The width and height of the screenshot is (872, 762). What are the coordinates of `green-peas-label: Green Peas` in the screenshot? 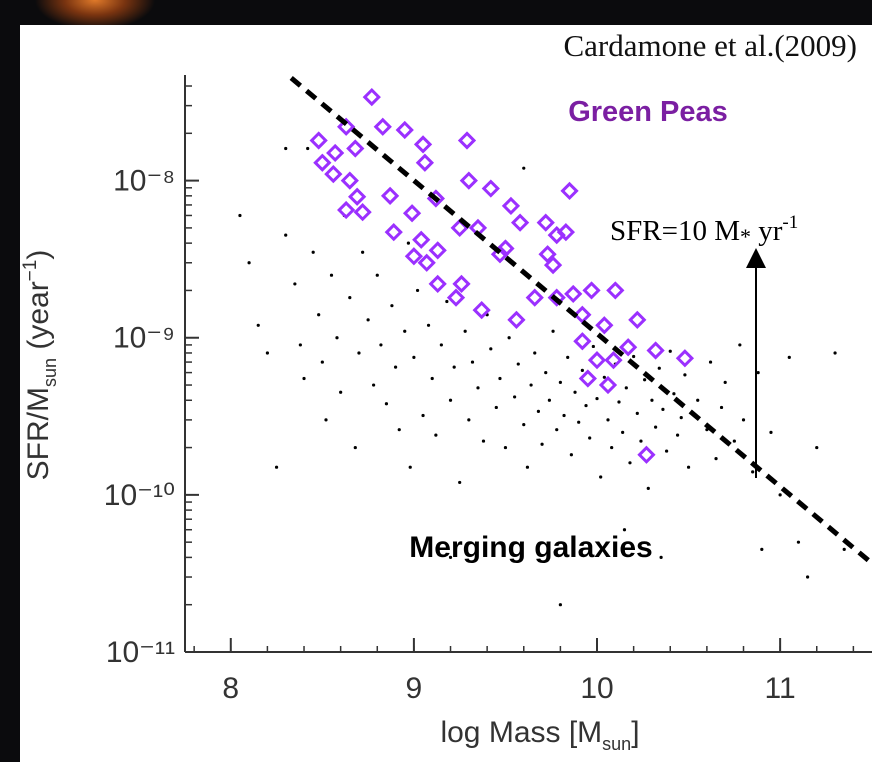 It's located at (648, 112).